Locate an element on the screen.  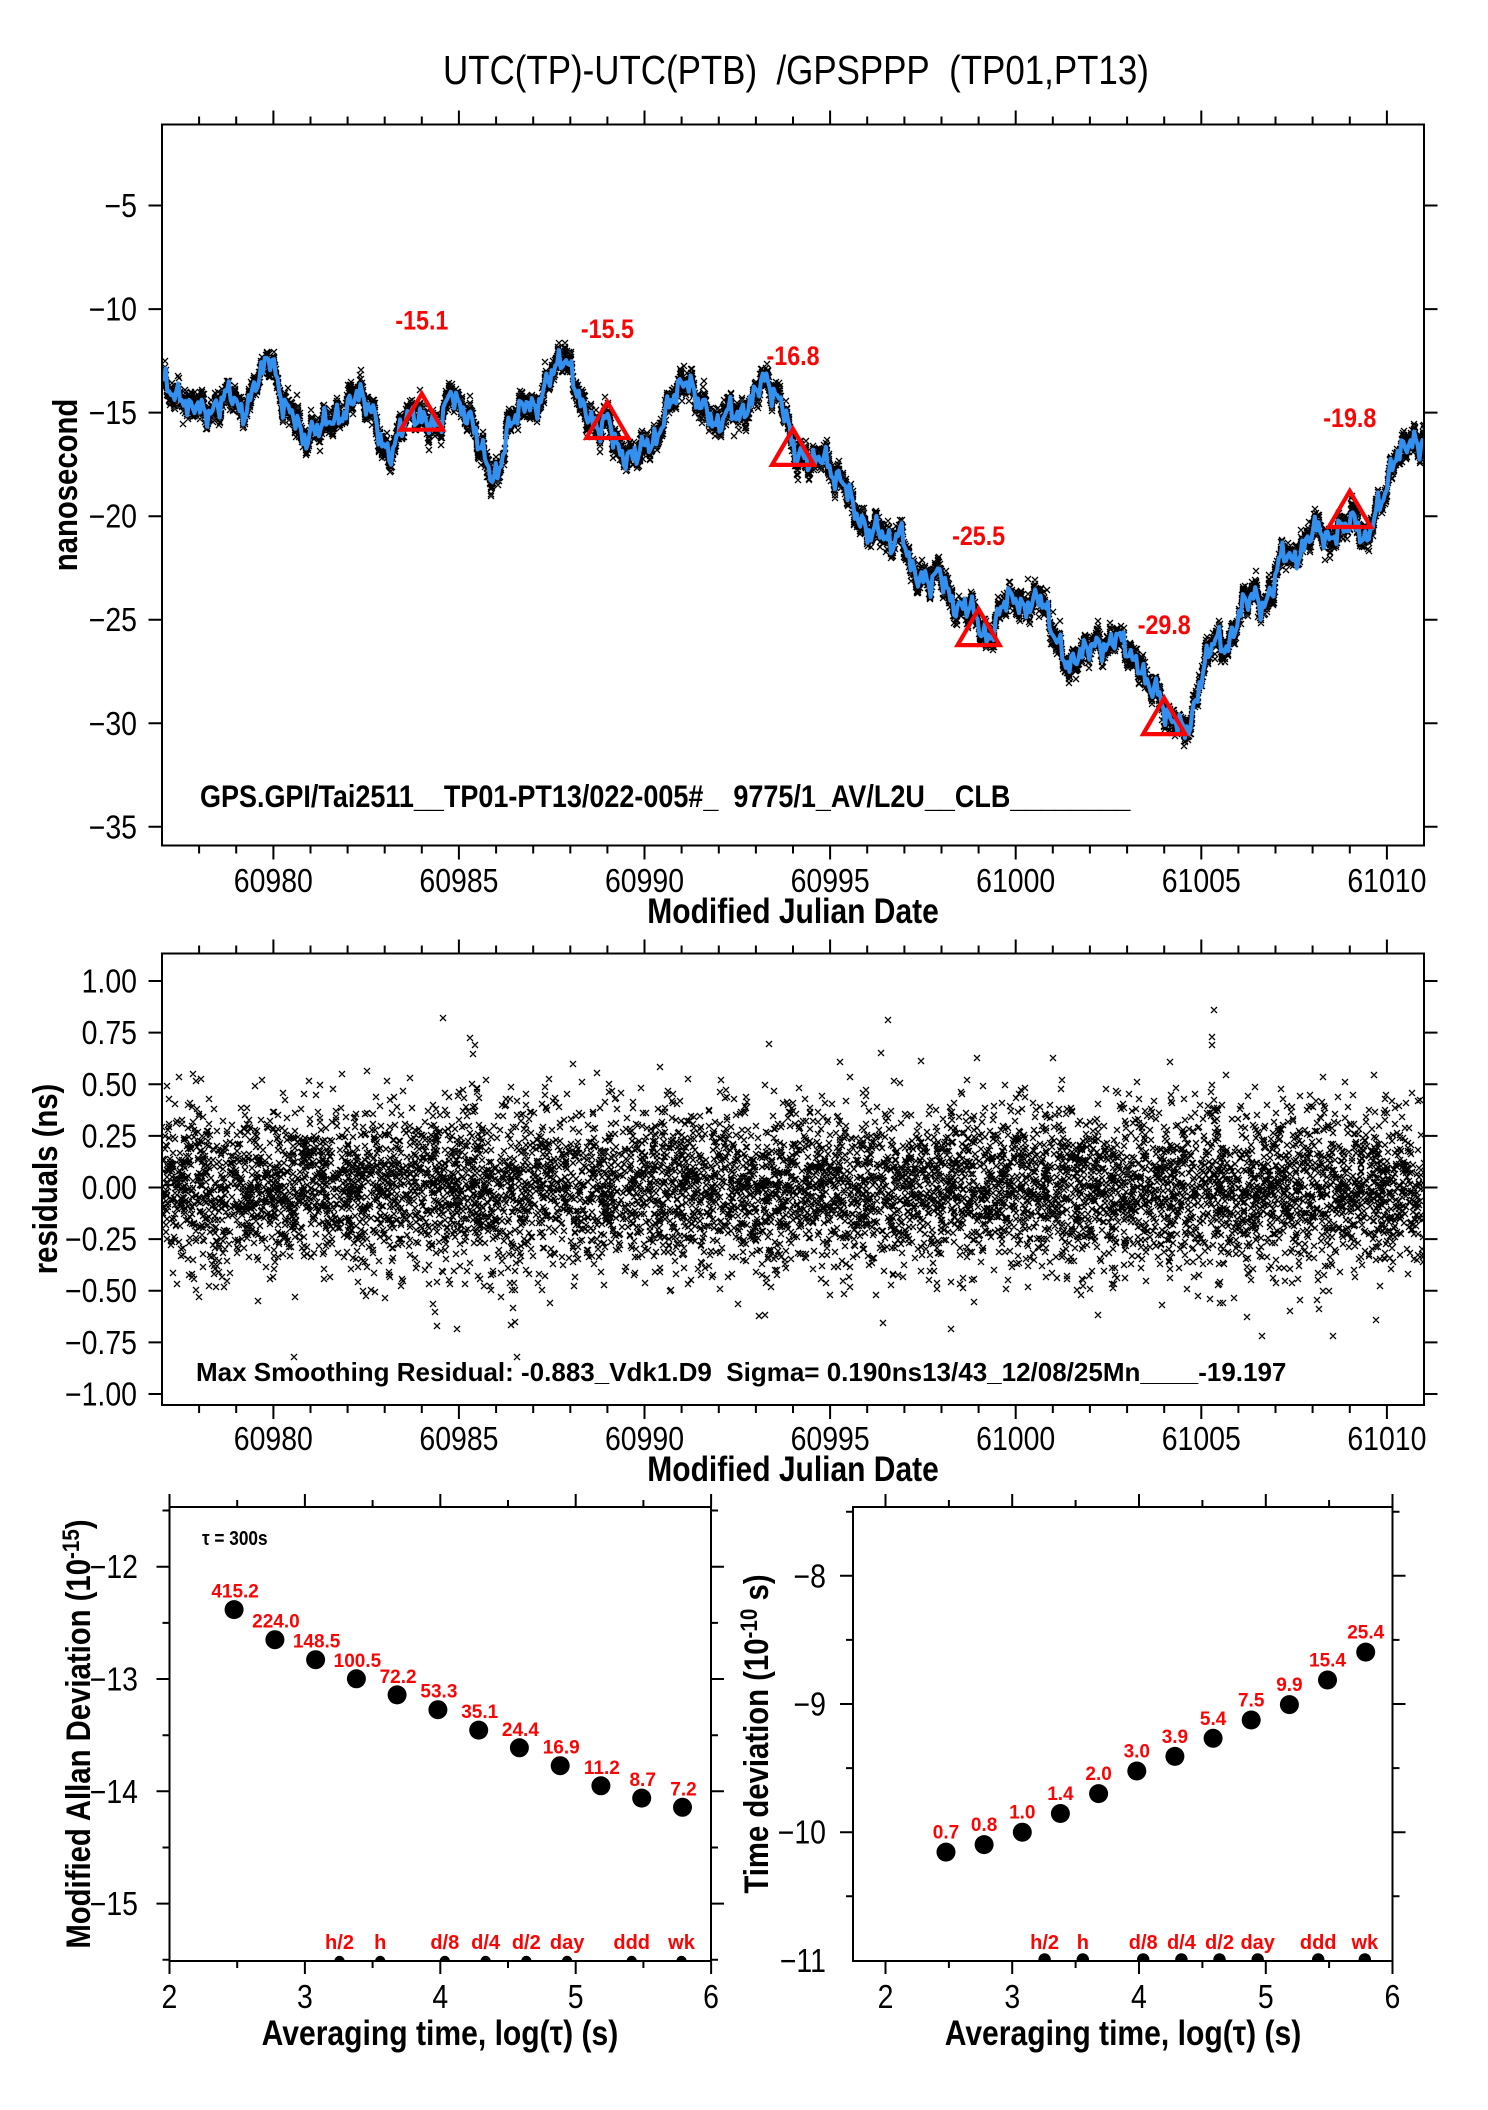
svg-text: 15.4 is located at coordinates (1327, 1661).